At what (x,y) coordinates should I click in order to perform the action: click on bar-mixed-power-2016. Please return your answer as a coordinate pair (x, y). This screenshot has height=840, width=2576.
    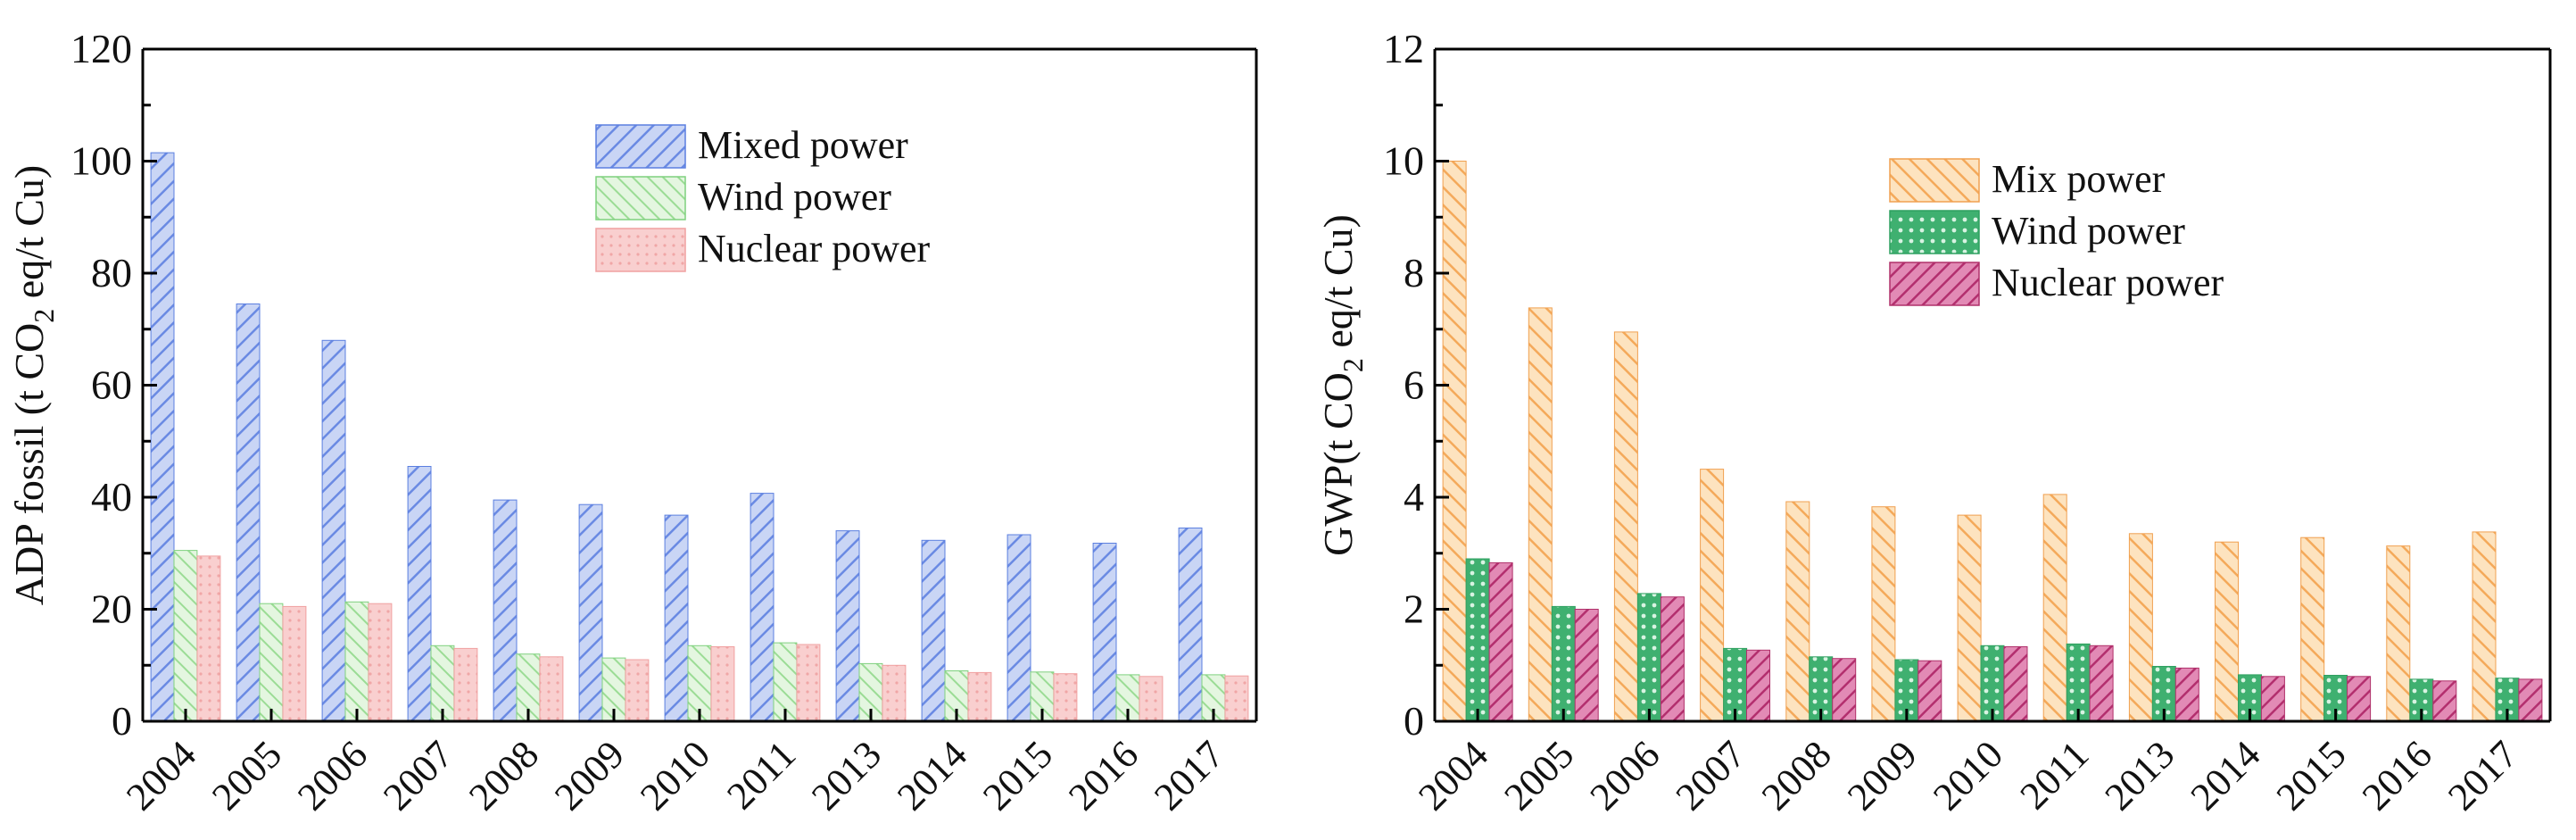
    Looking at the image, I should click on (1104, 633).